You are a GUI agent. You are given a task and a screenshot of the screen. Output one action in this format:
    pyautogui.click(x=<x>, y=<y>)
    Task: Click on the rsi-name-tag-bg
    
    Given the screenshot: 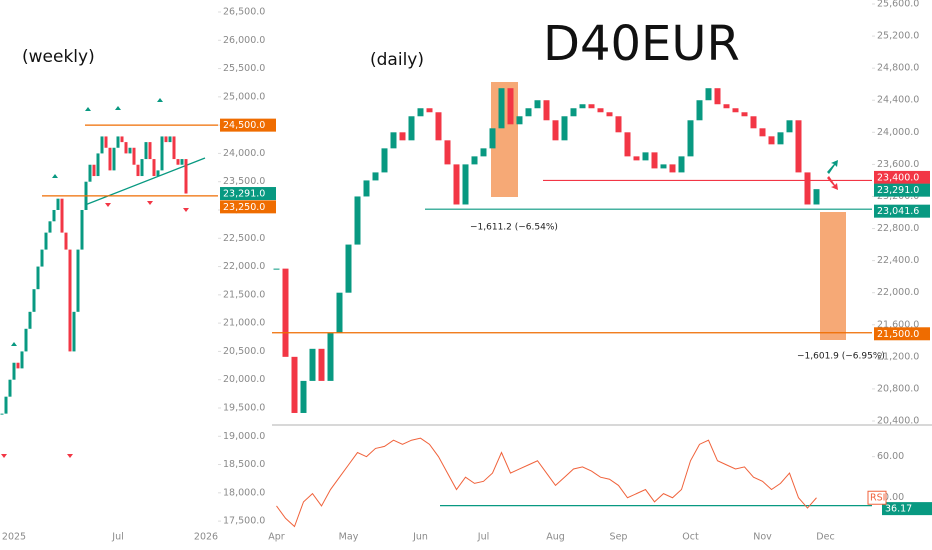 What is the action you would take?
    pyautogui.click(x=877, y=497)
    